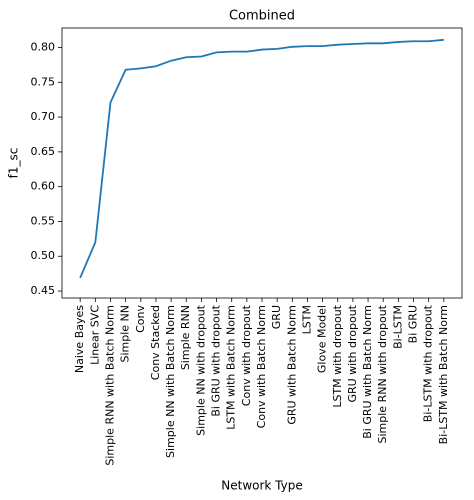 The height and width of the screenshot is (500, 474). Describe the element at coordinates (413, 324) in the screenshot. I see `x-tick-label: Bi GRU` at that location.